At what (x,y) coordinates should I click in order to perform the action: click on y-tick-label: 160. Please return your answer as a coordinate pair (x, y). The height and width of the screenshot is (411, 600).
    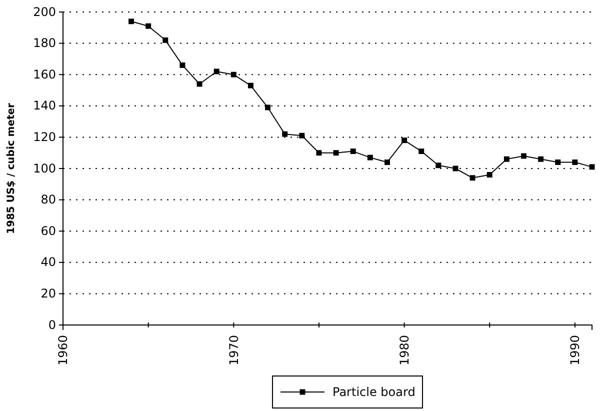
    Looking at the image, I should click on (44, 74).